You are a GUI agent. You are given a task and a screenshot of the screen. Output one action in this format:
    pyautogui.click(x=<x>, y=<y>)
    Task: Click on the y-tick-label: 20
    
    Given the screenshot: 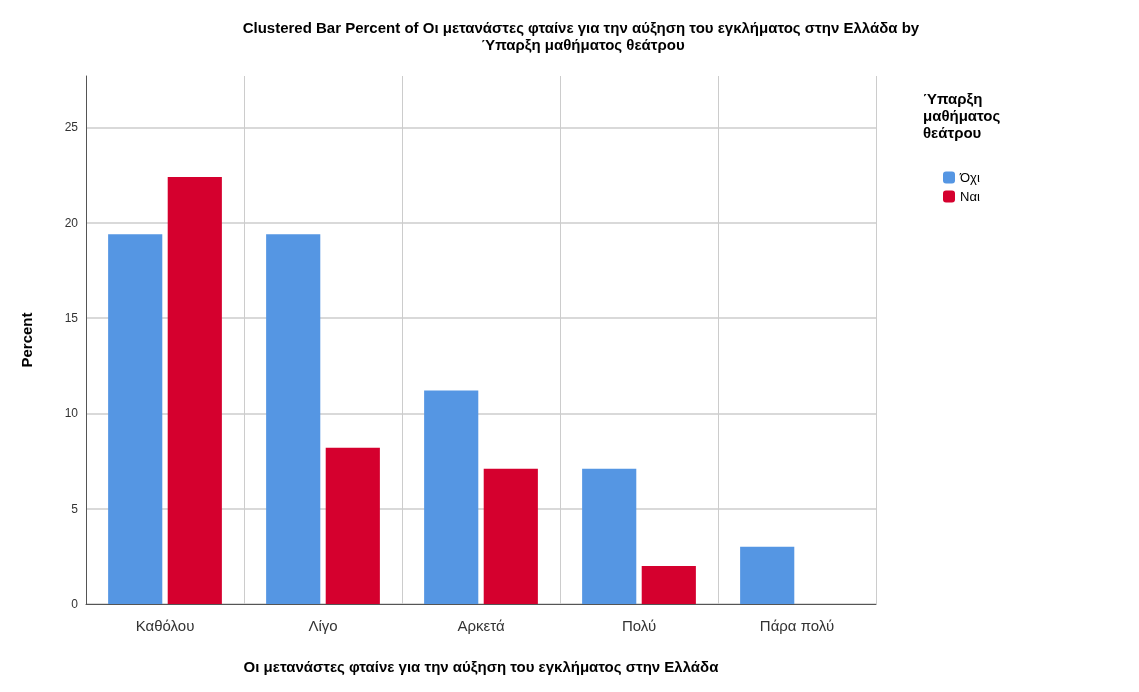 What is the action you would take?
    pyautogui.click(x=71, y=222)
    